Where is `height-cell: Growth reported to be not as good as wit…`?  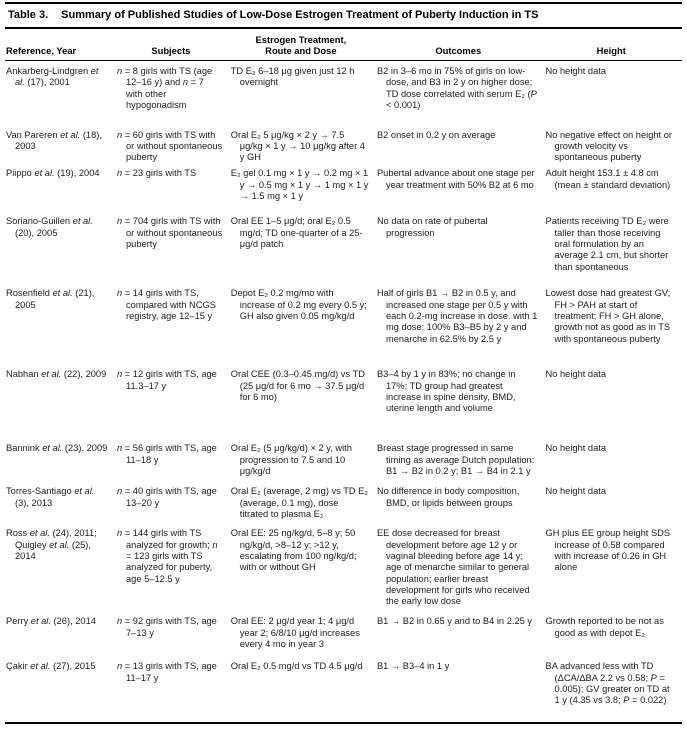
height-cell: Growth reported to be not as good as wit… is located at coordinates (604, 627).